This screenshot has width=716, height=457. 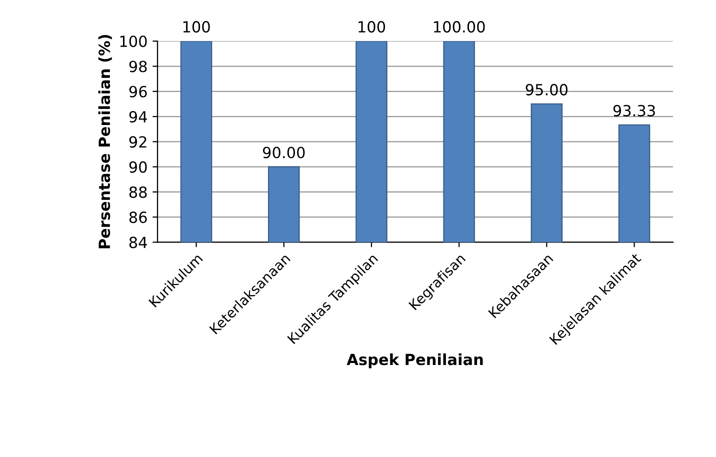 I want to click on y-tick-label: 96, so click(x=138, y=92).